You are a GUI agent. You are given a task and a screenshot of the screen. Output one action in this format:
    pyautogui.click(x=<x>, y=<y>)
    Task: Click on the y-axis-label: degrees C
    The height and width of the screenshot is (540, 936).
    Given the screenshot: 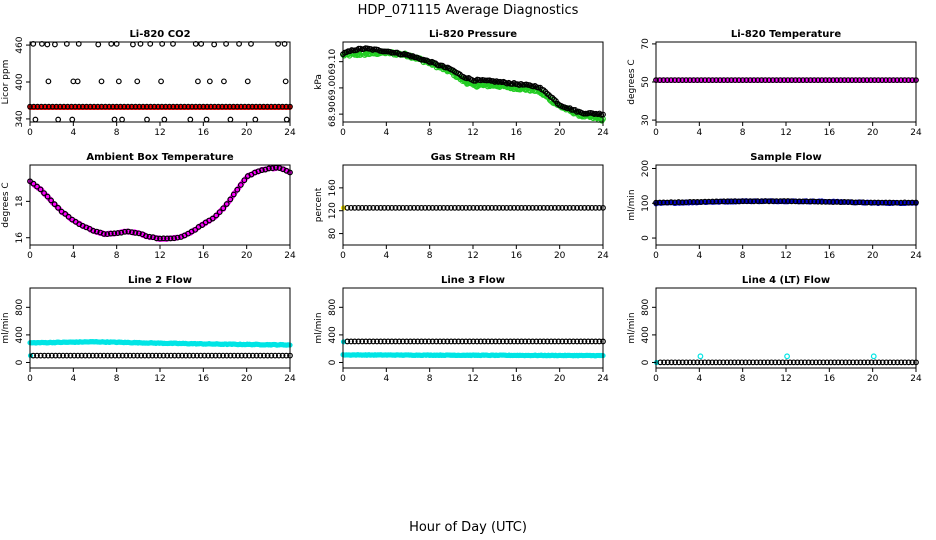 What is the action you would take?
    pyautogui.click(x=632, y=81)
    